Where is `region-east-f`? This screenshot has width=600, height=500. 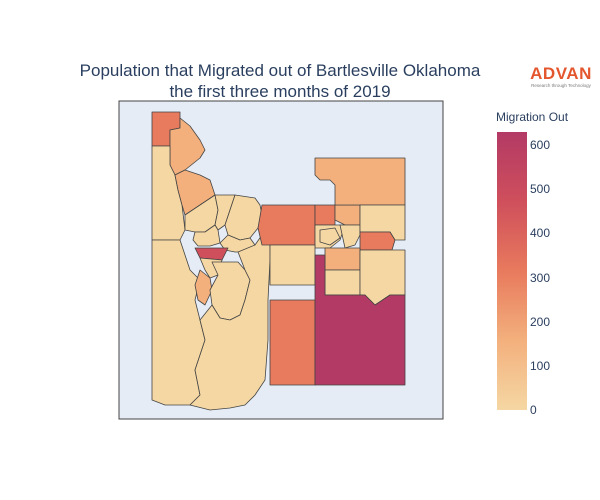
region-east-f is located at coordinates (330, 236).